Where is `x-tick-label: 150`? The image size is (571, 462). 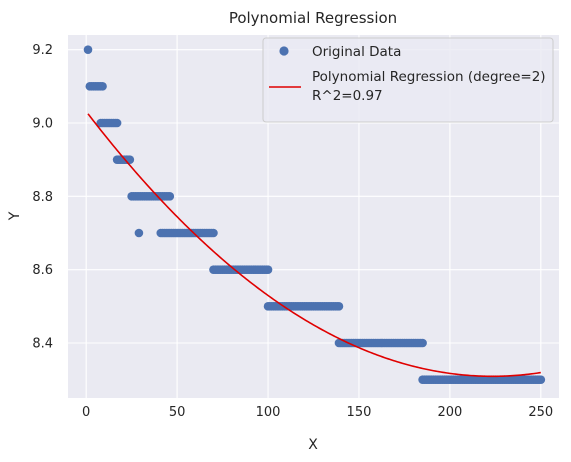
x-tick-label: 150 is located at coordinates (359, 412).